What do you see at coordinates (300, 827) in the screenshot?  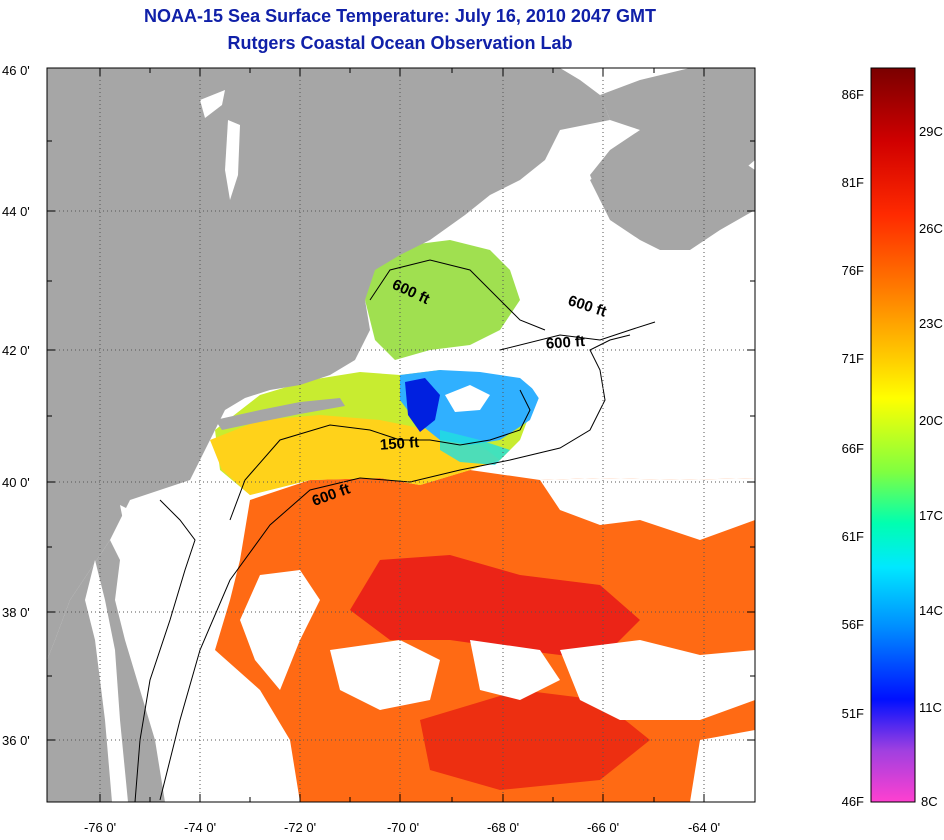 I see `lon-tick-label: -72 0'` at bounding box center [300, 827].